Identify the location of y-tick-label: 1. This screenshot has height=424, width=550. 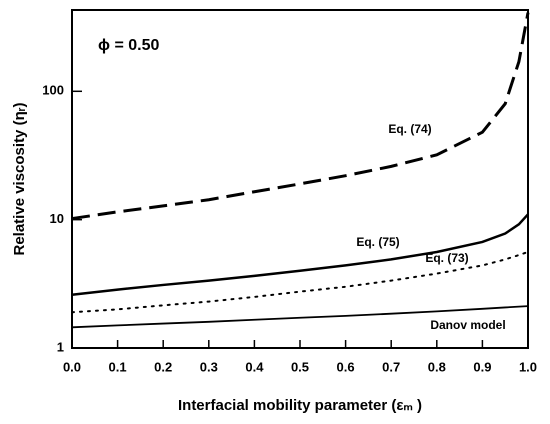
(60, 346).